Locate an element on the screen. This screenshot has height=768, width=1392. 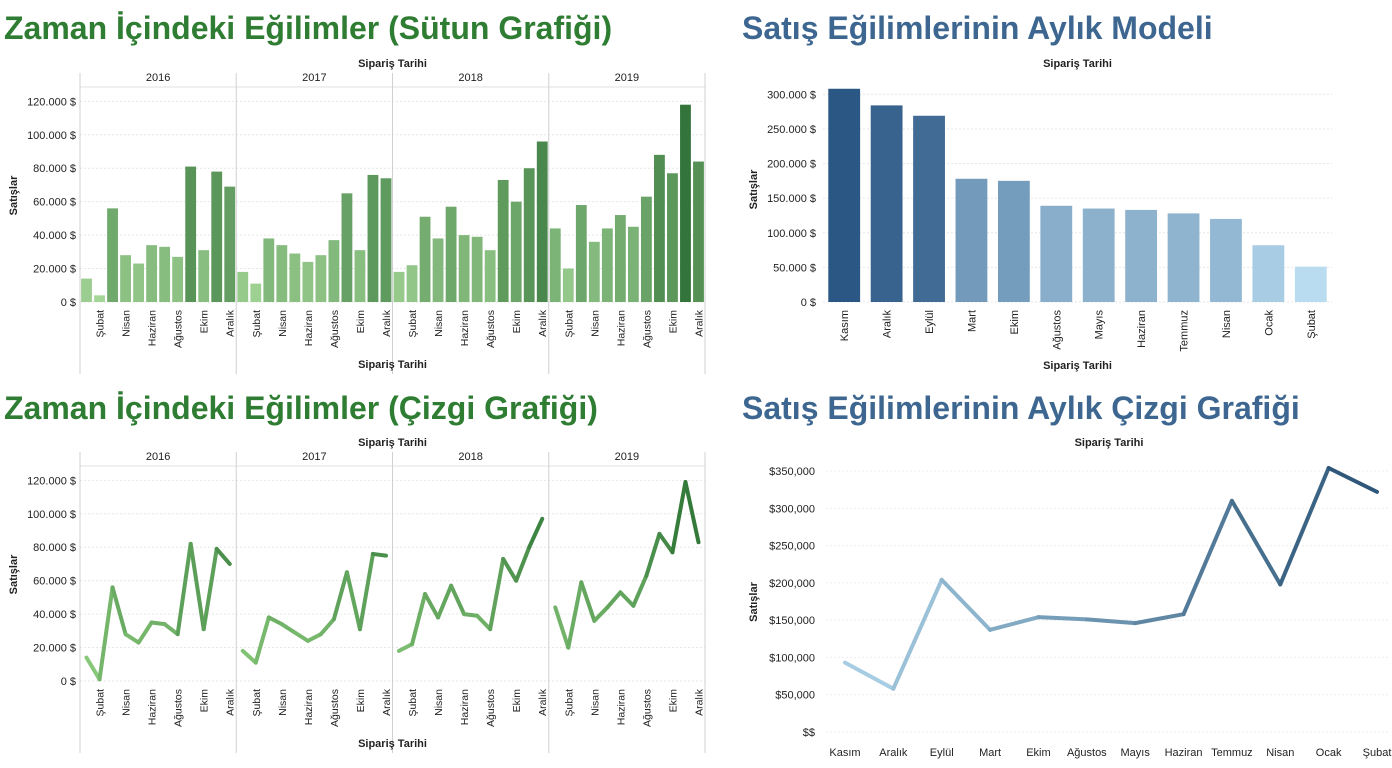
bar-2016-kasim is located at coordinates (217, 236).